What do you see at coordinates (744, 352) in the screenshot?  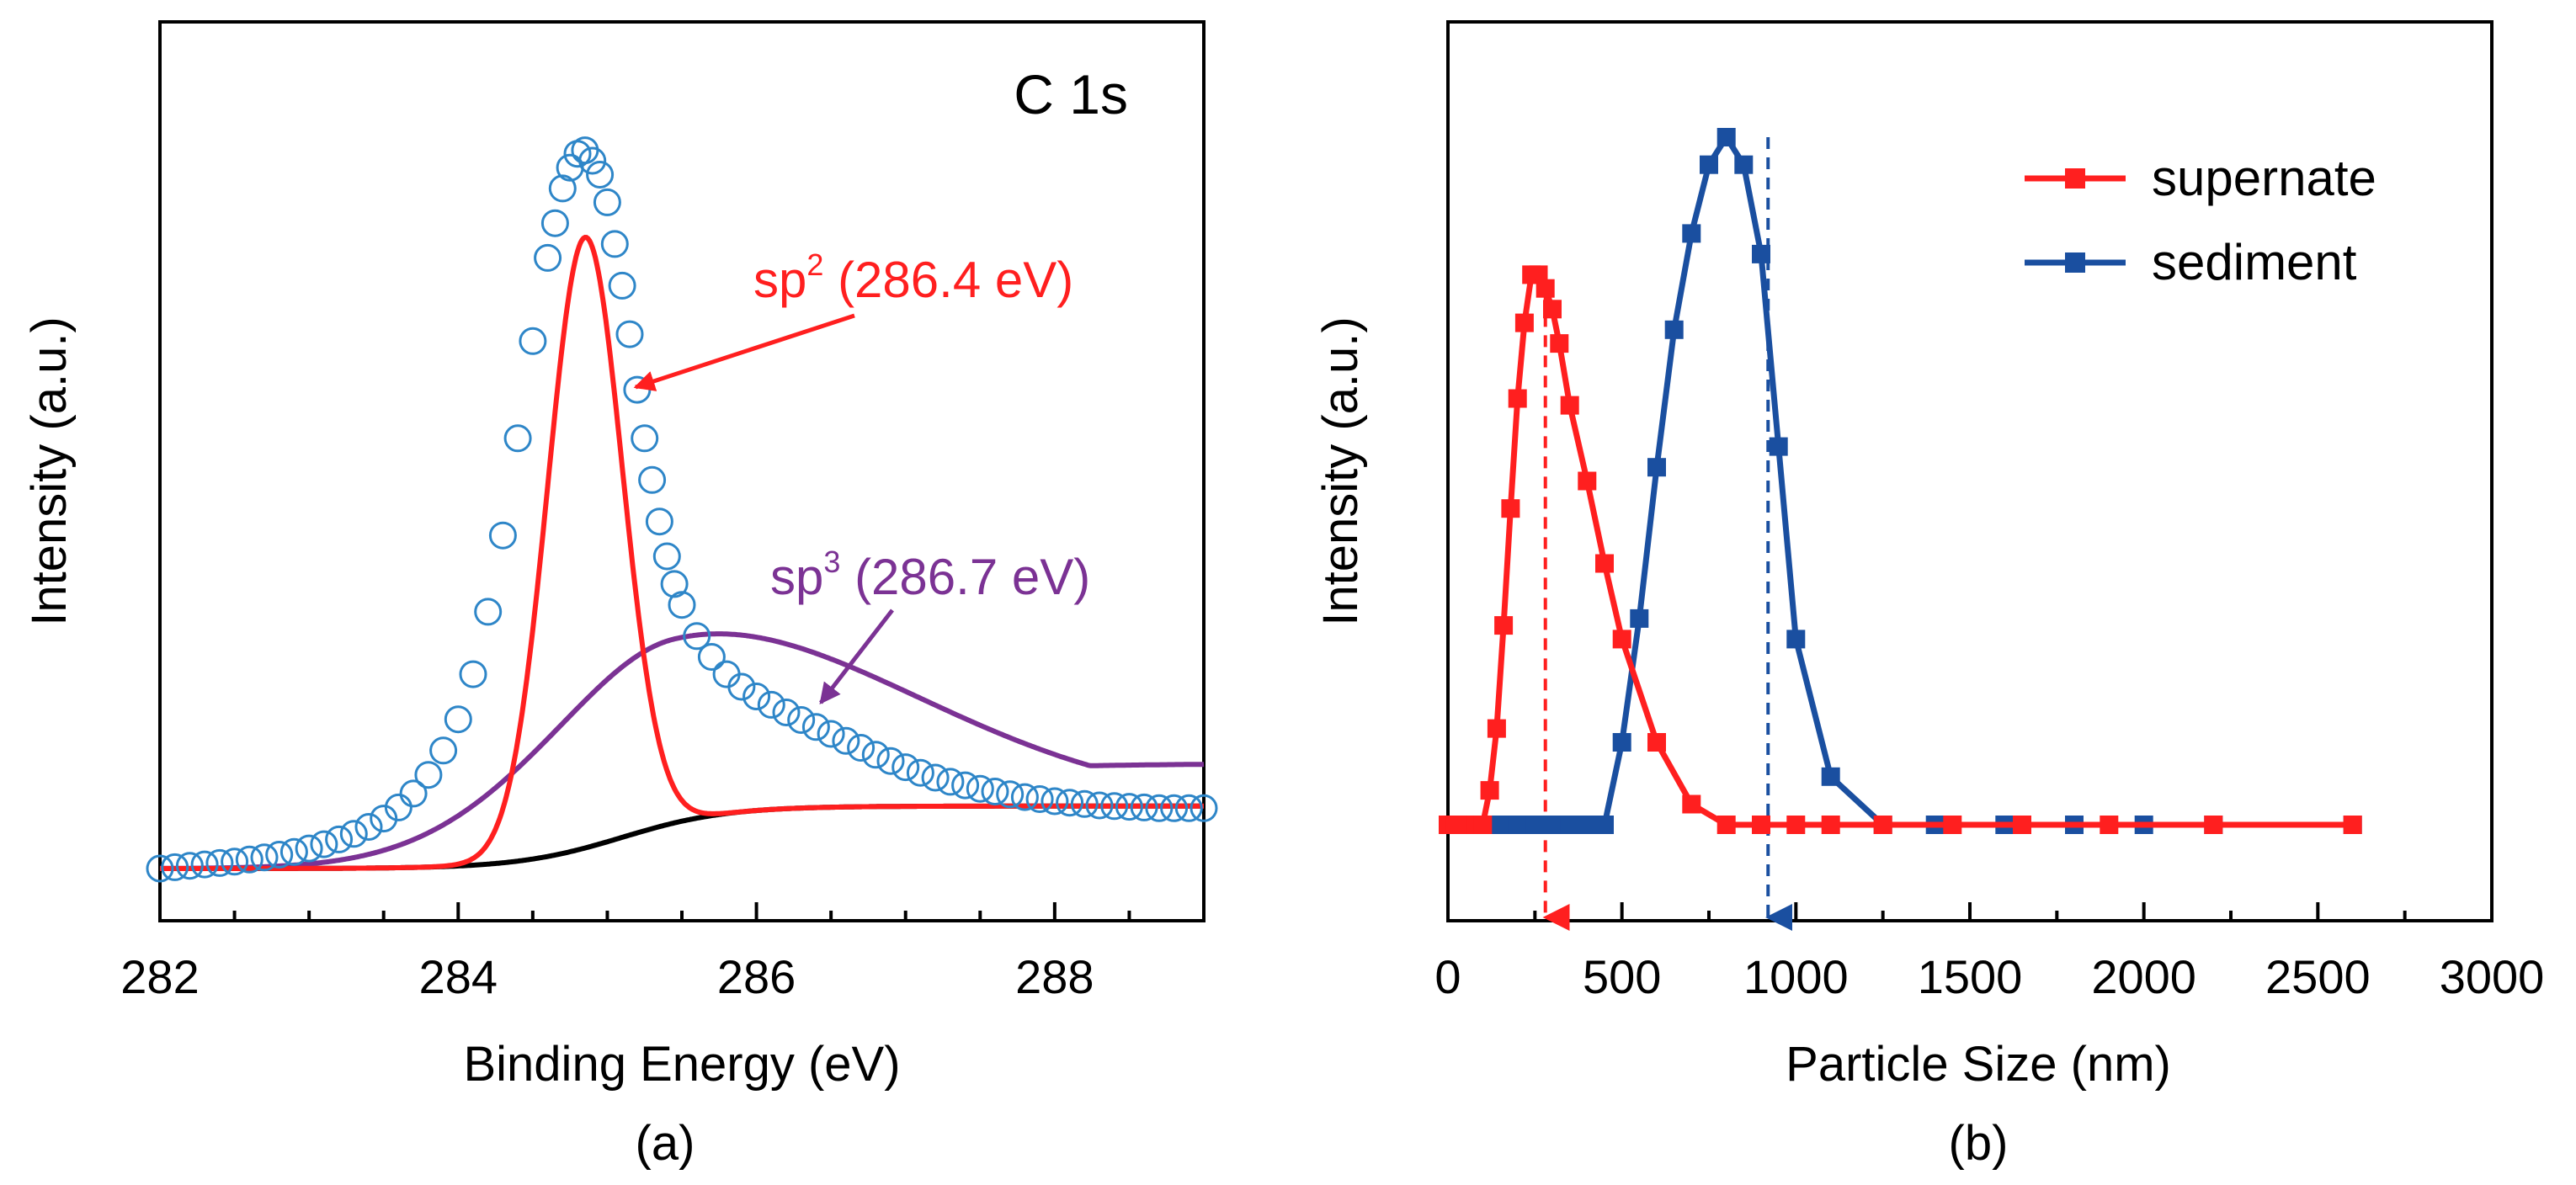 I see `sp2-arrow` at bounding box center [744, 352].